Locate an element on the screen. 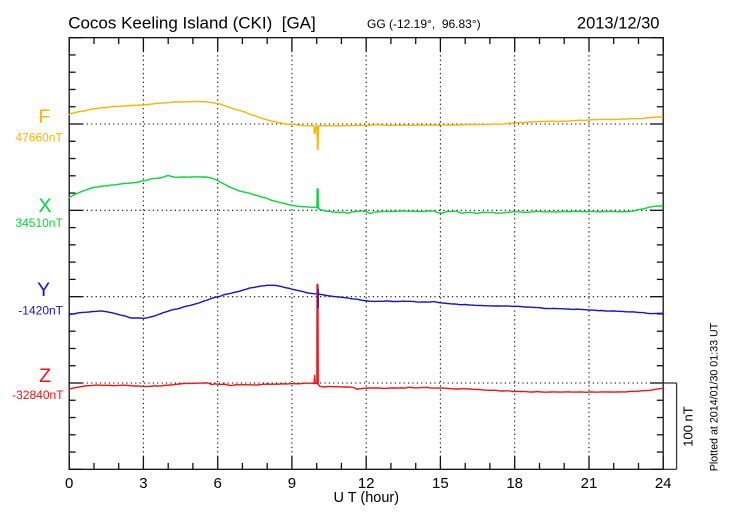 This screenshot has width=730, height=520. svg-text: 6 is located at coordinates (218, 483).